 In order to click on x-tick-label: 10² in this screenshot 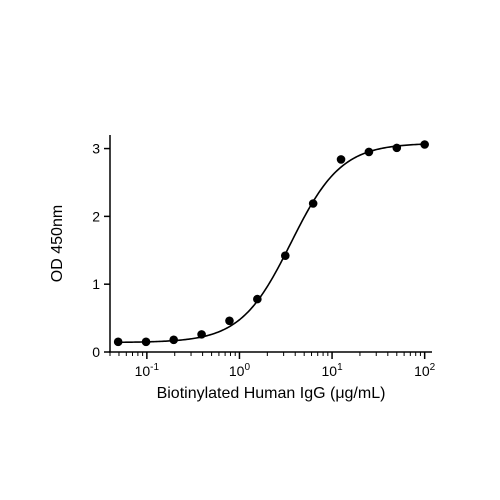, I will do `click(425, 370)`.